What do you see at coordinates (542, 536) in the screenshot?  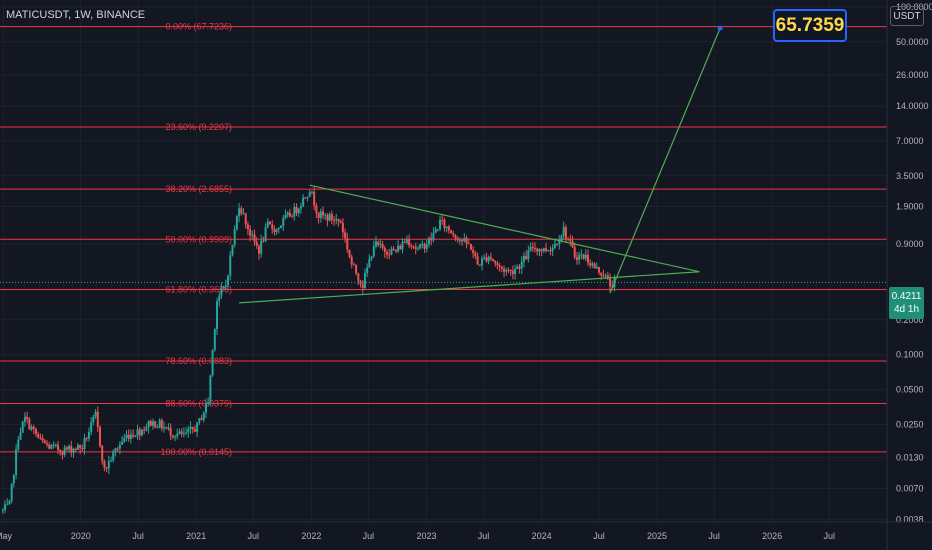 I see `time-tick-label: 2024` at bounding box center [542, 536].